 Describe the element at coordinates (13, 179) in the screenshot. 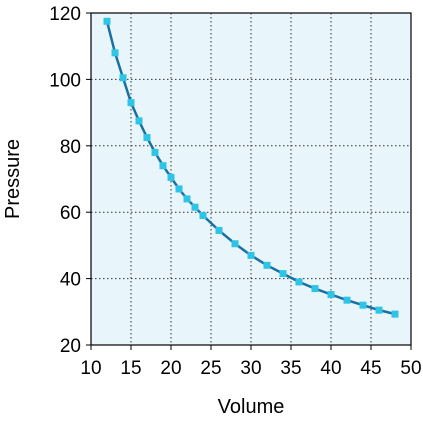

I see `y-axis-label: Pressure` at that location.